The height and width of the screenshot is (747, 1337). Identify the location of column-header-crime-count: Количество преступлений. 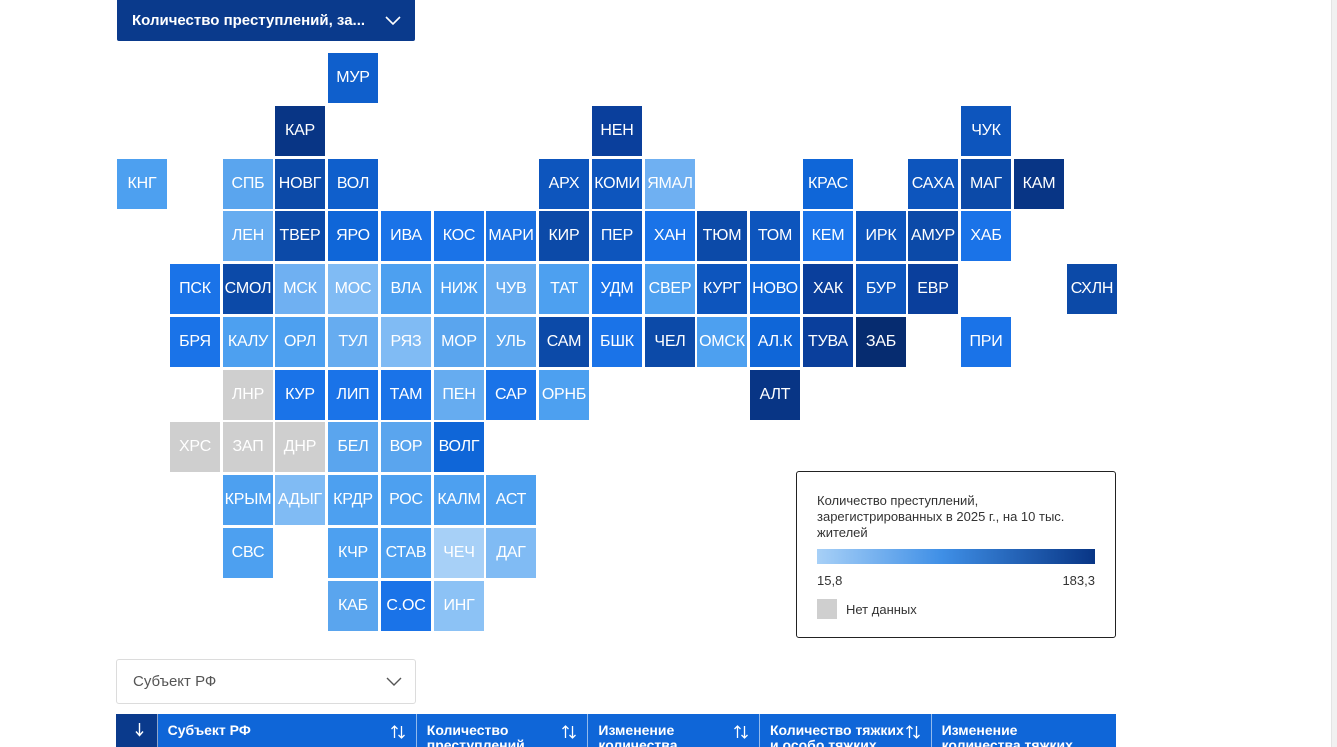
(503, 730).